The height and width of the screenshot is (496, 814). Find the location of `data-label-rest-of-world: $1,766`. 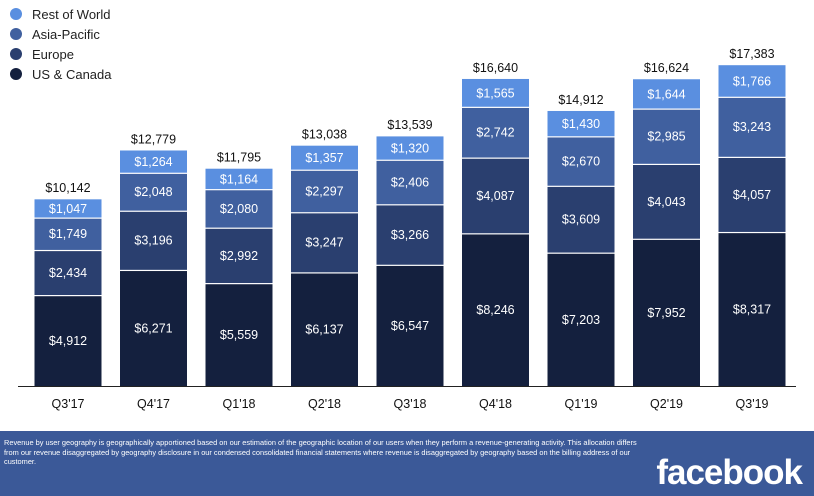

data-label-rest-of-world: $1,766 is located at coordinates (752, 81).